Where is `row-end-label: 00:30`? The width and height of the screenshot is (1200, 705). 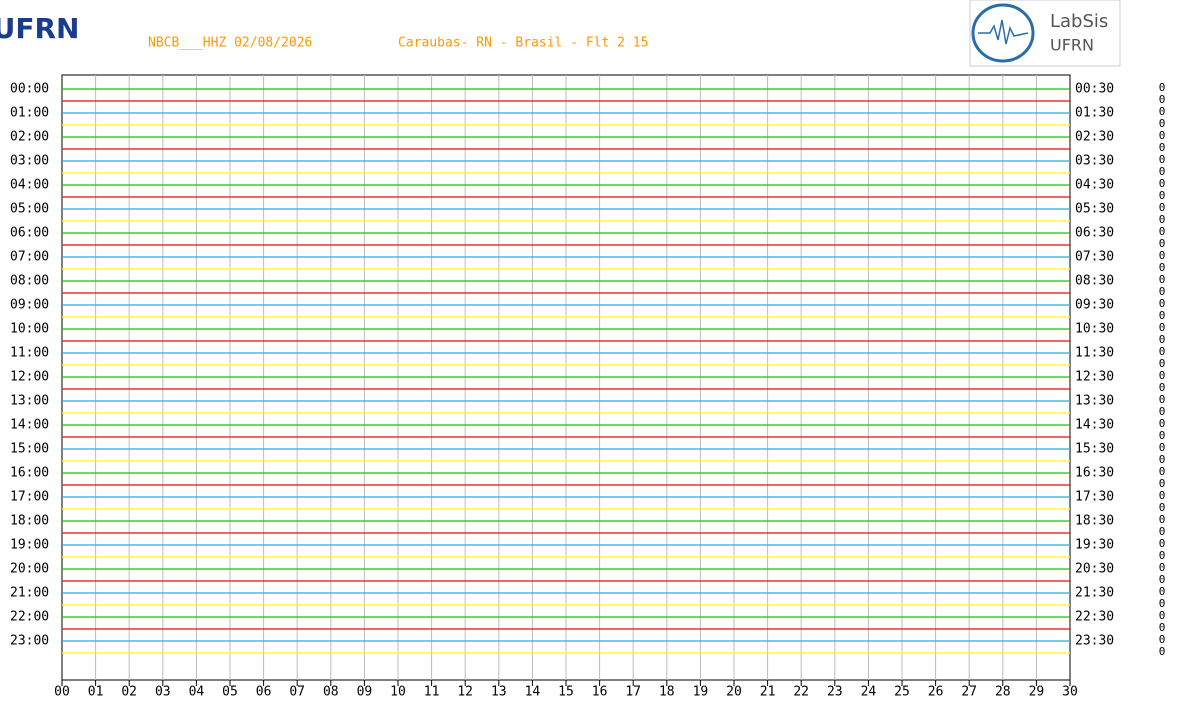
row-end-label: 00:30 is located at coordinates (1094, 89).